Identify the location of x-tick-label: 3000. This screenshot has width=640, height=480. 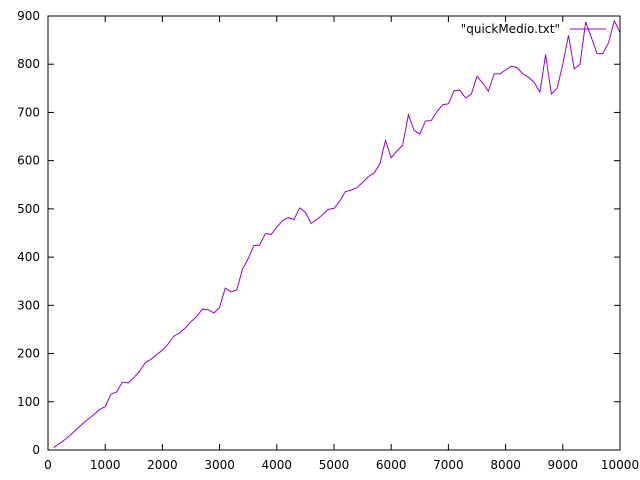
(219, 465).